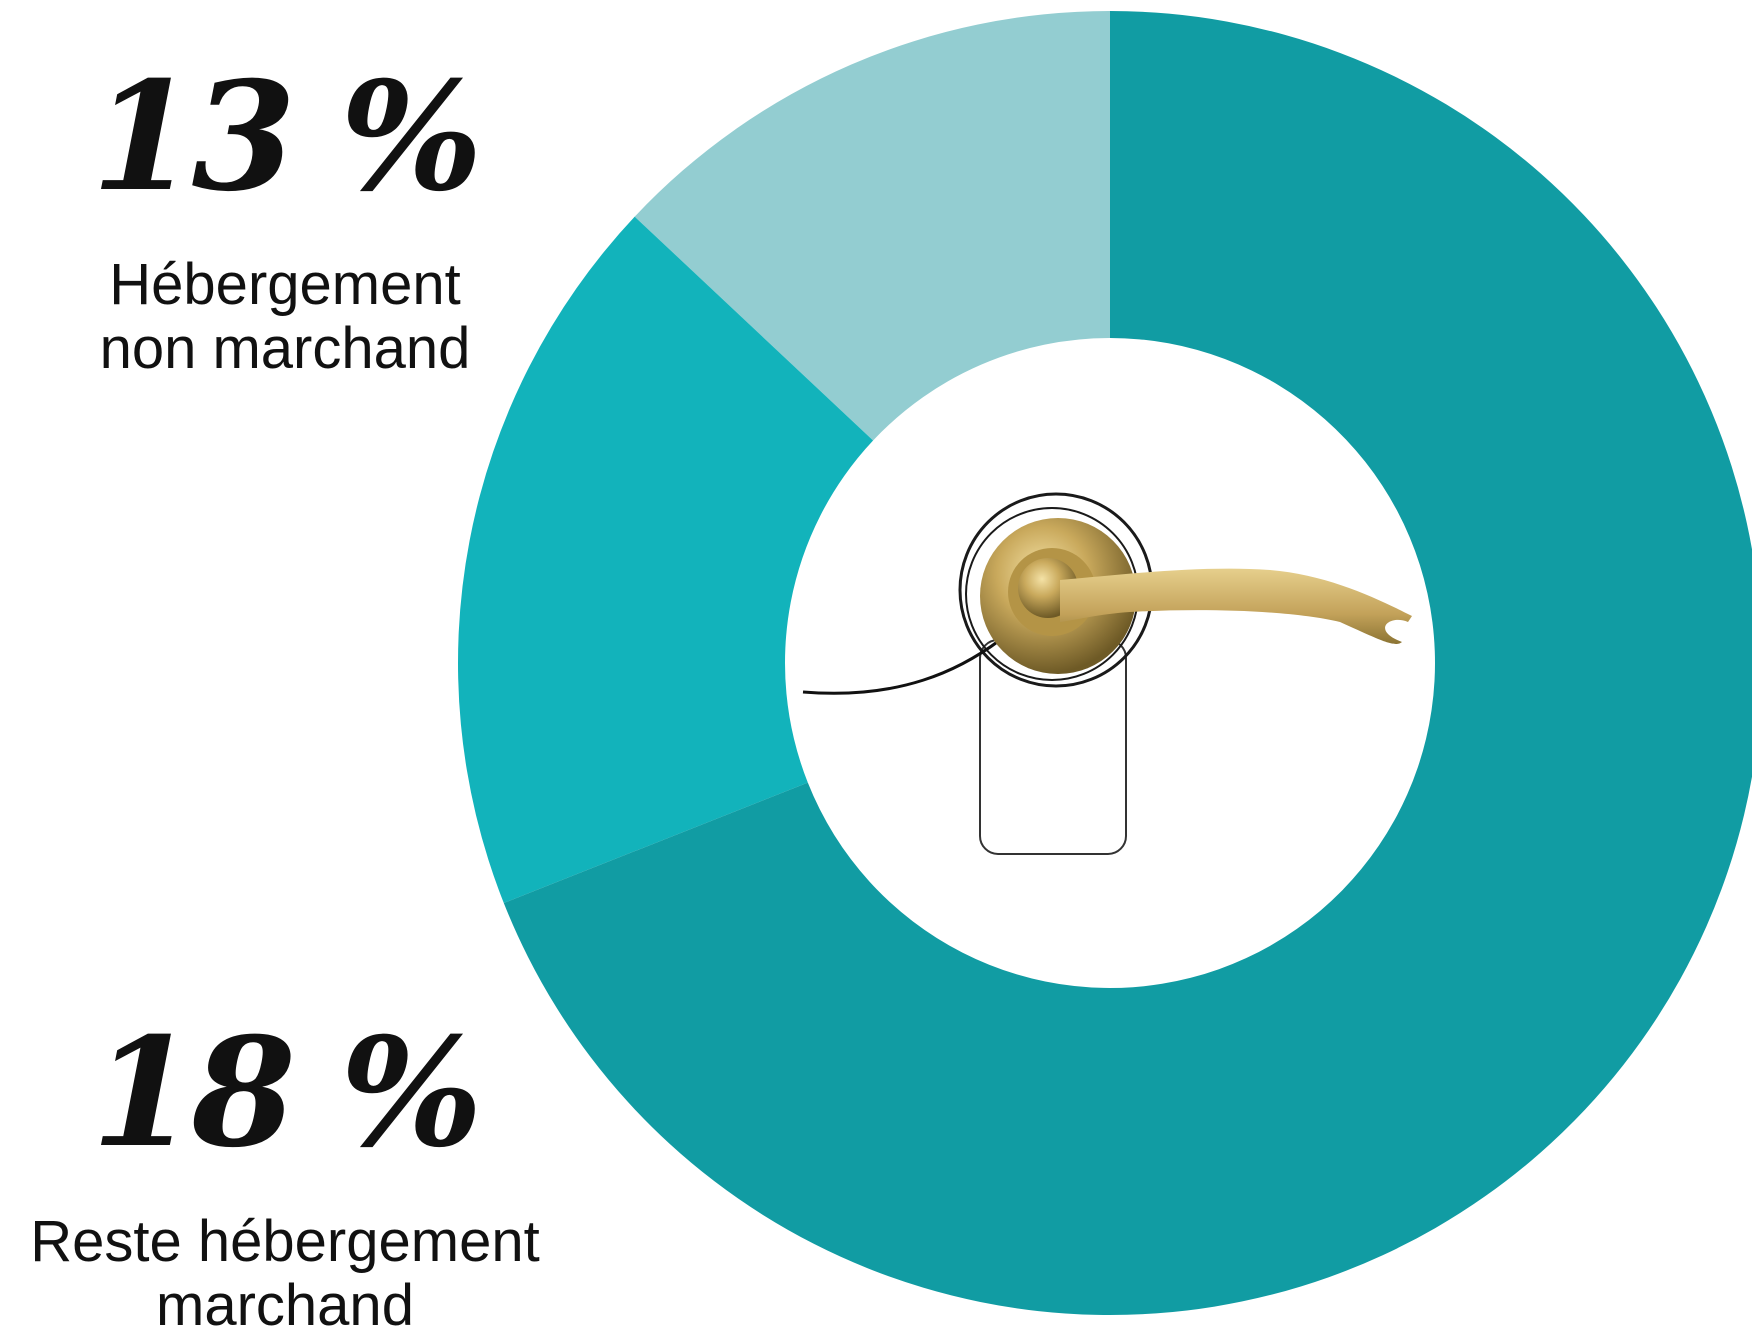 The height and width of the screenshot is (1338, 1752). Describe the element at coordinates (285, 348) in the screenshot. I see `category-label-0-line-2: non marchand` at that location.